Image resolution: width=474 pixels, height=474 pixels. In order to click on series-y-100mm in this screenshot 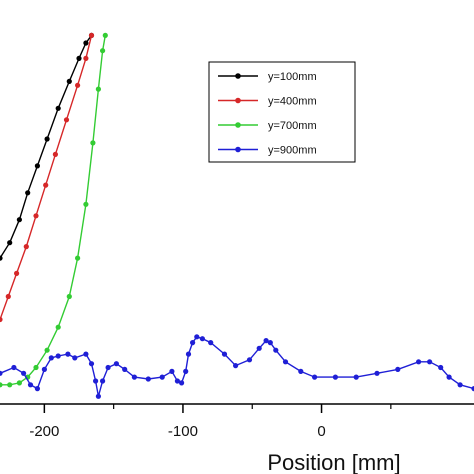, I will do `click(47, 146)`.